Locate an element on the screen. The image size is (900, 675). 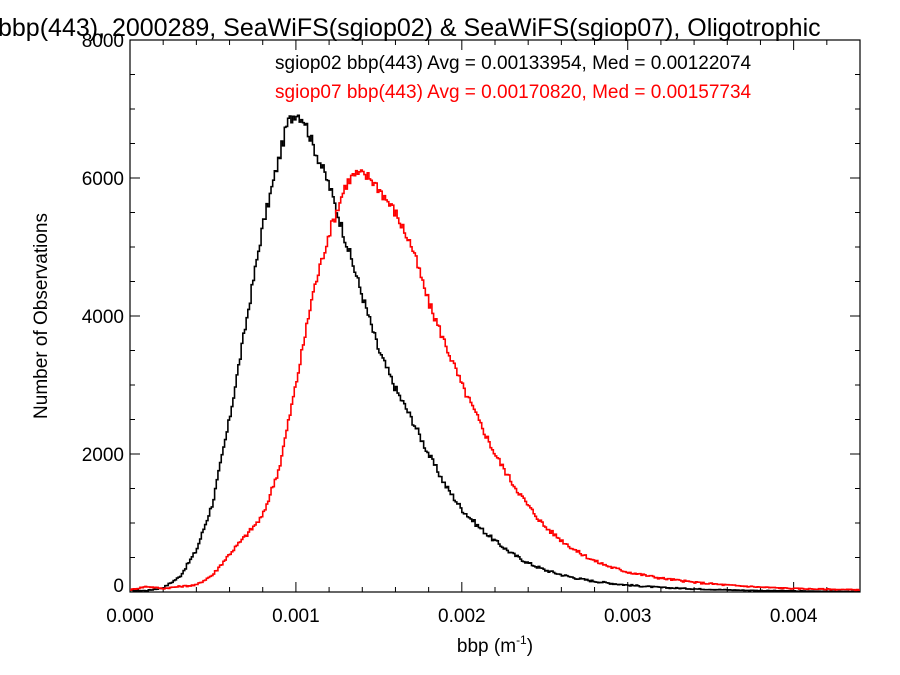
y-tick-label-3: 6000 is located at coordinates (103, 179).